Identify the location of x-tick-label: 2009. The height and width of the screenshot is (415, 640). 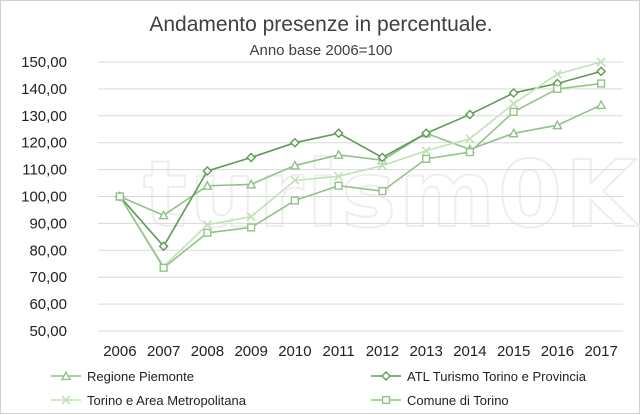
(250, 351).